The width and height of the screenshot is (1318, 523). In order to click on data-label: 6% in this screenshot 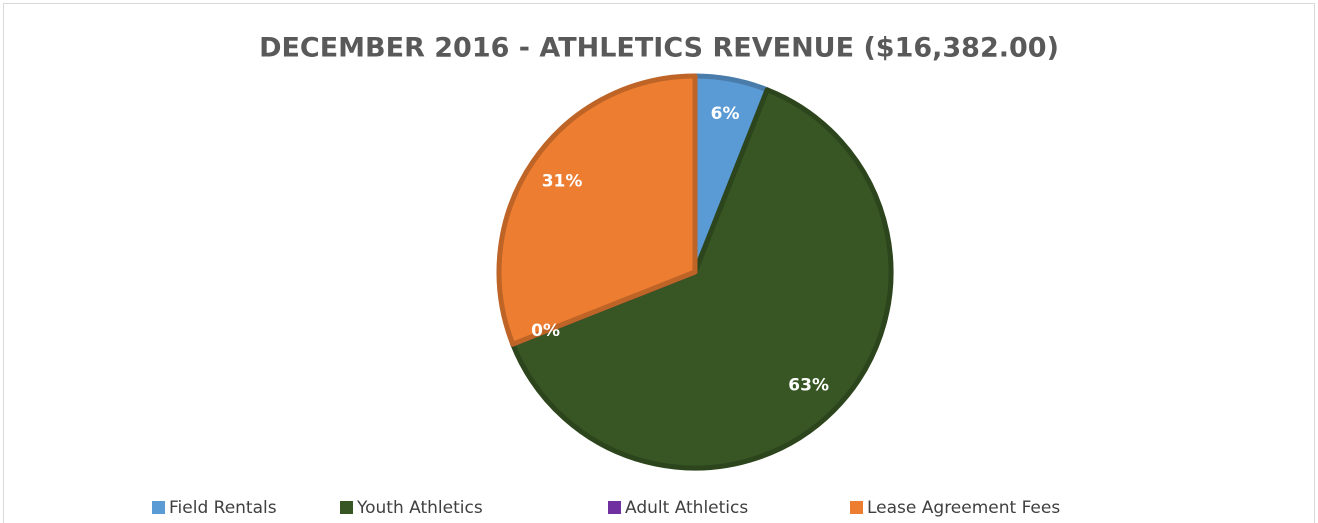, I will do `click(725, 114)`.